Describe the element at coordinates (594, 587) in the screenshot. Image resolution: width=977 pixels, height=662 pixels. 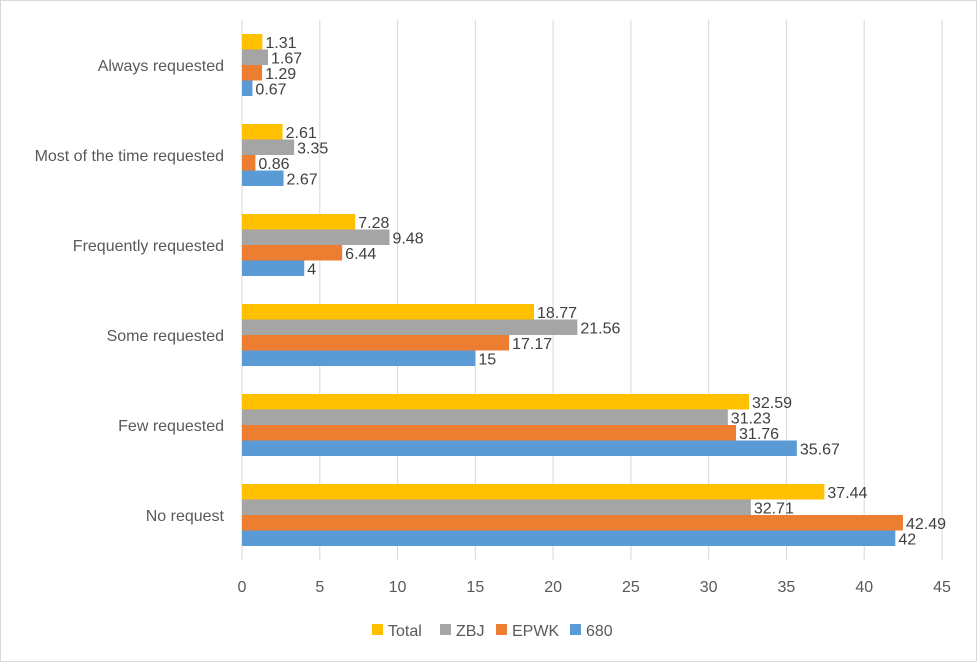
I see `x-tick-labels-group: 0 5 10 15 20 25 30 35 40 45` at that location.